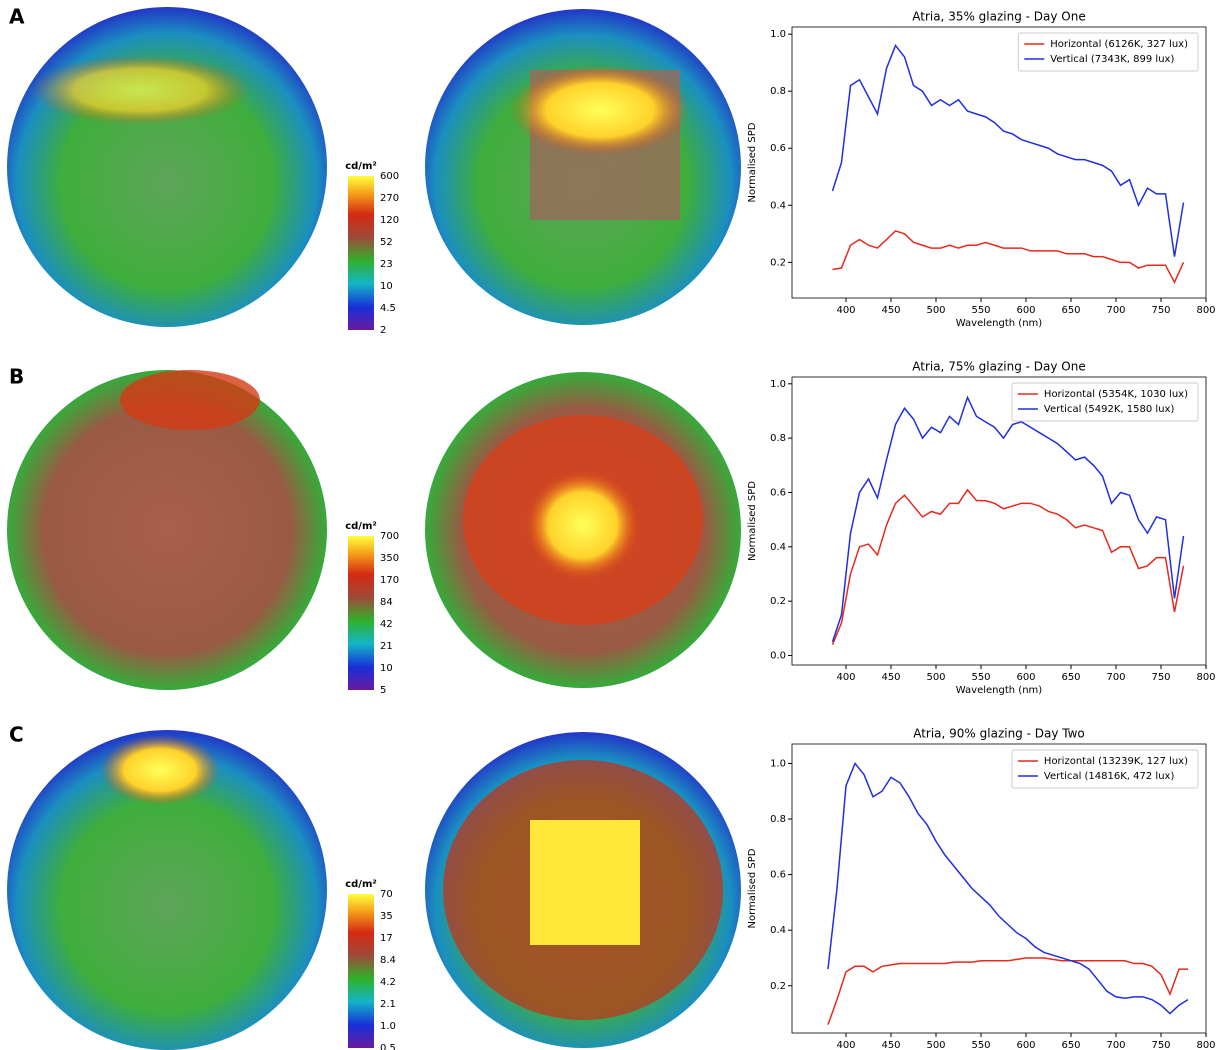 The image size is (1218, 1050). I want to click on colorbar-tick-label: 84, so click(386, 602).